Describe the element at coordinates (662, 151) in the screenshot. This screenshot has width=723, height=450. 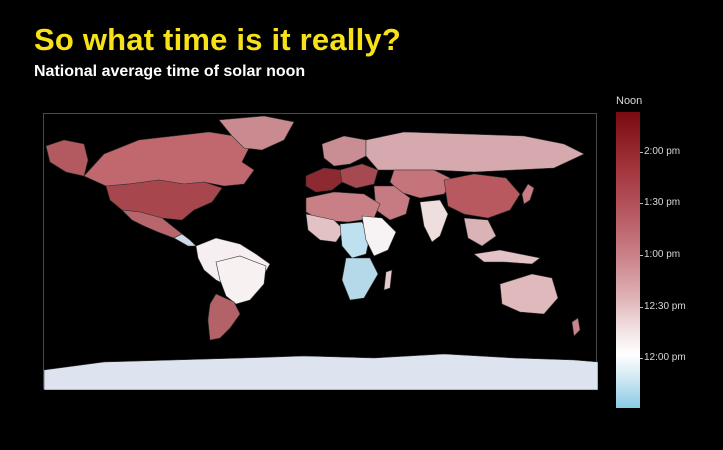
I see `colorbar-tick: 2:00 pm` at that location.